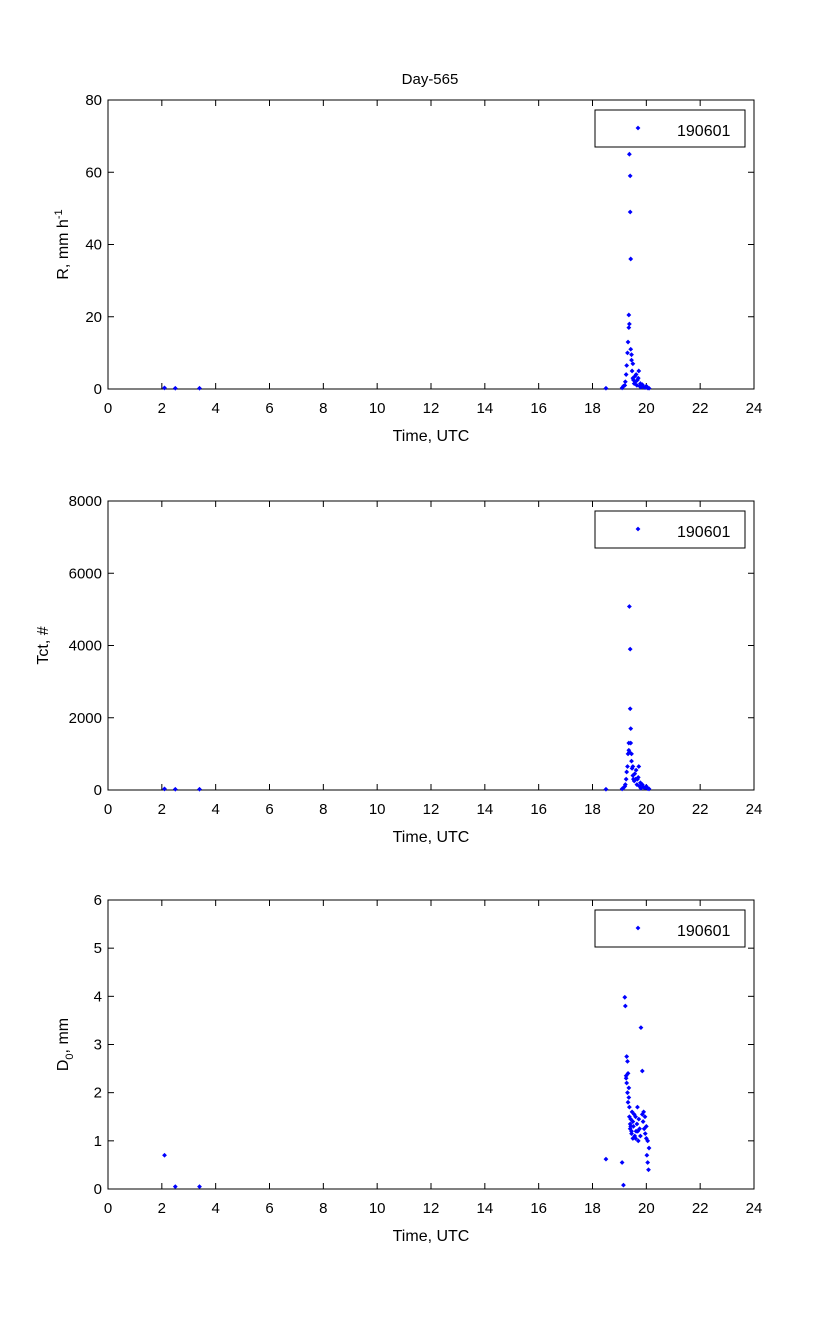 This screenshot has width=833, height=1334. What do you see at coordinates (670, 928) in the screenshot?
I see `legend-box` at bounding box center [670, 928].